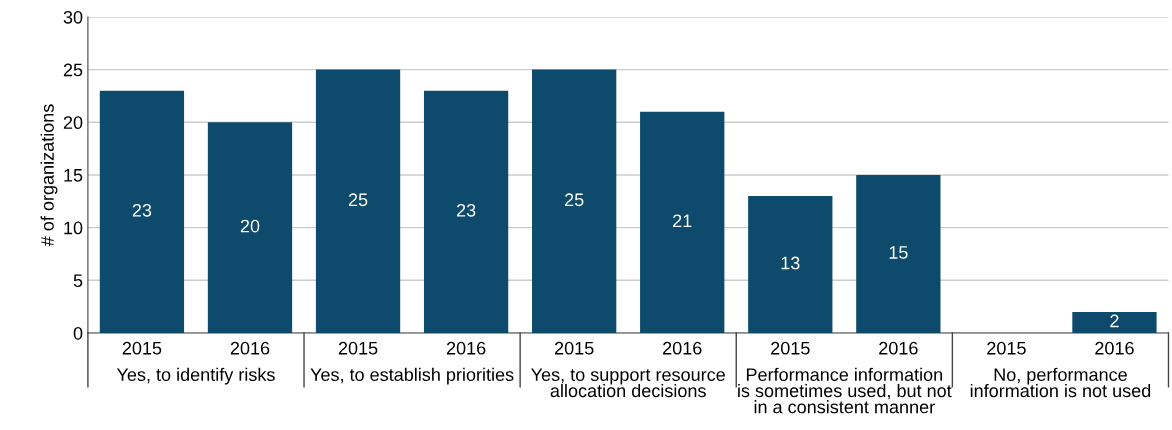 The width and height of the screenshot is (1172, 430). I want to click on y-tick-label: 25, so click(73, 70).